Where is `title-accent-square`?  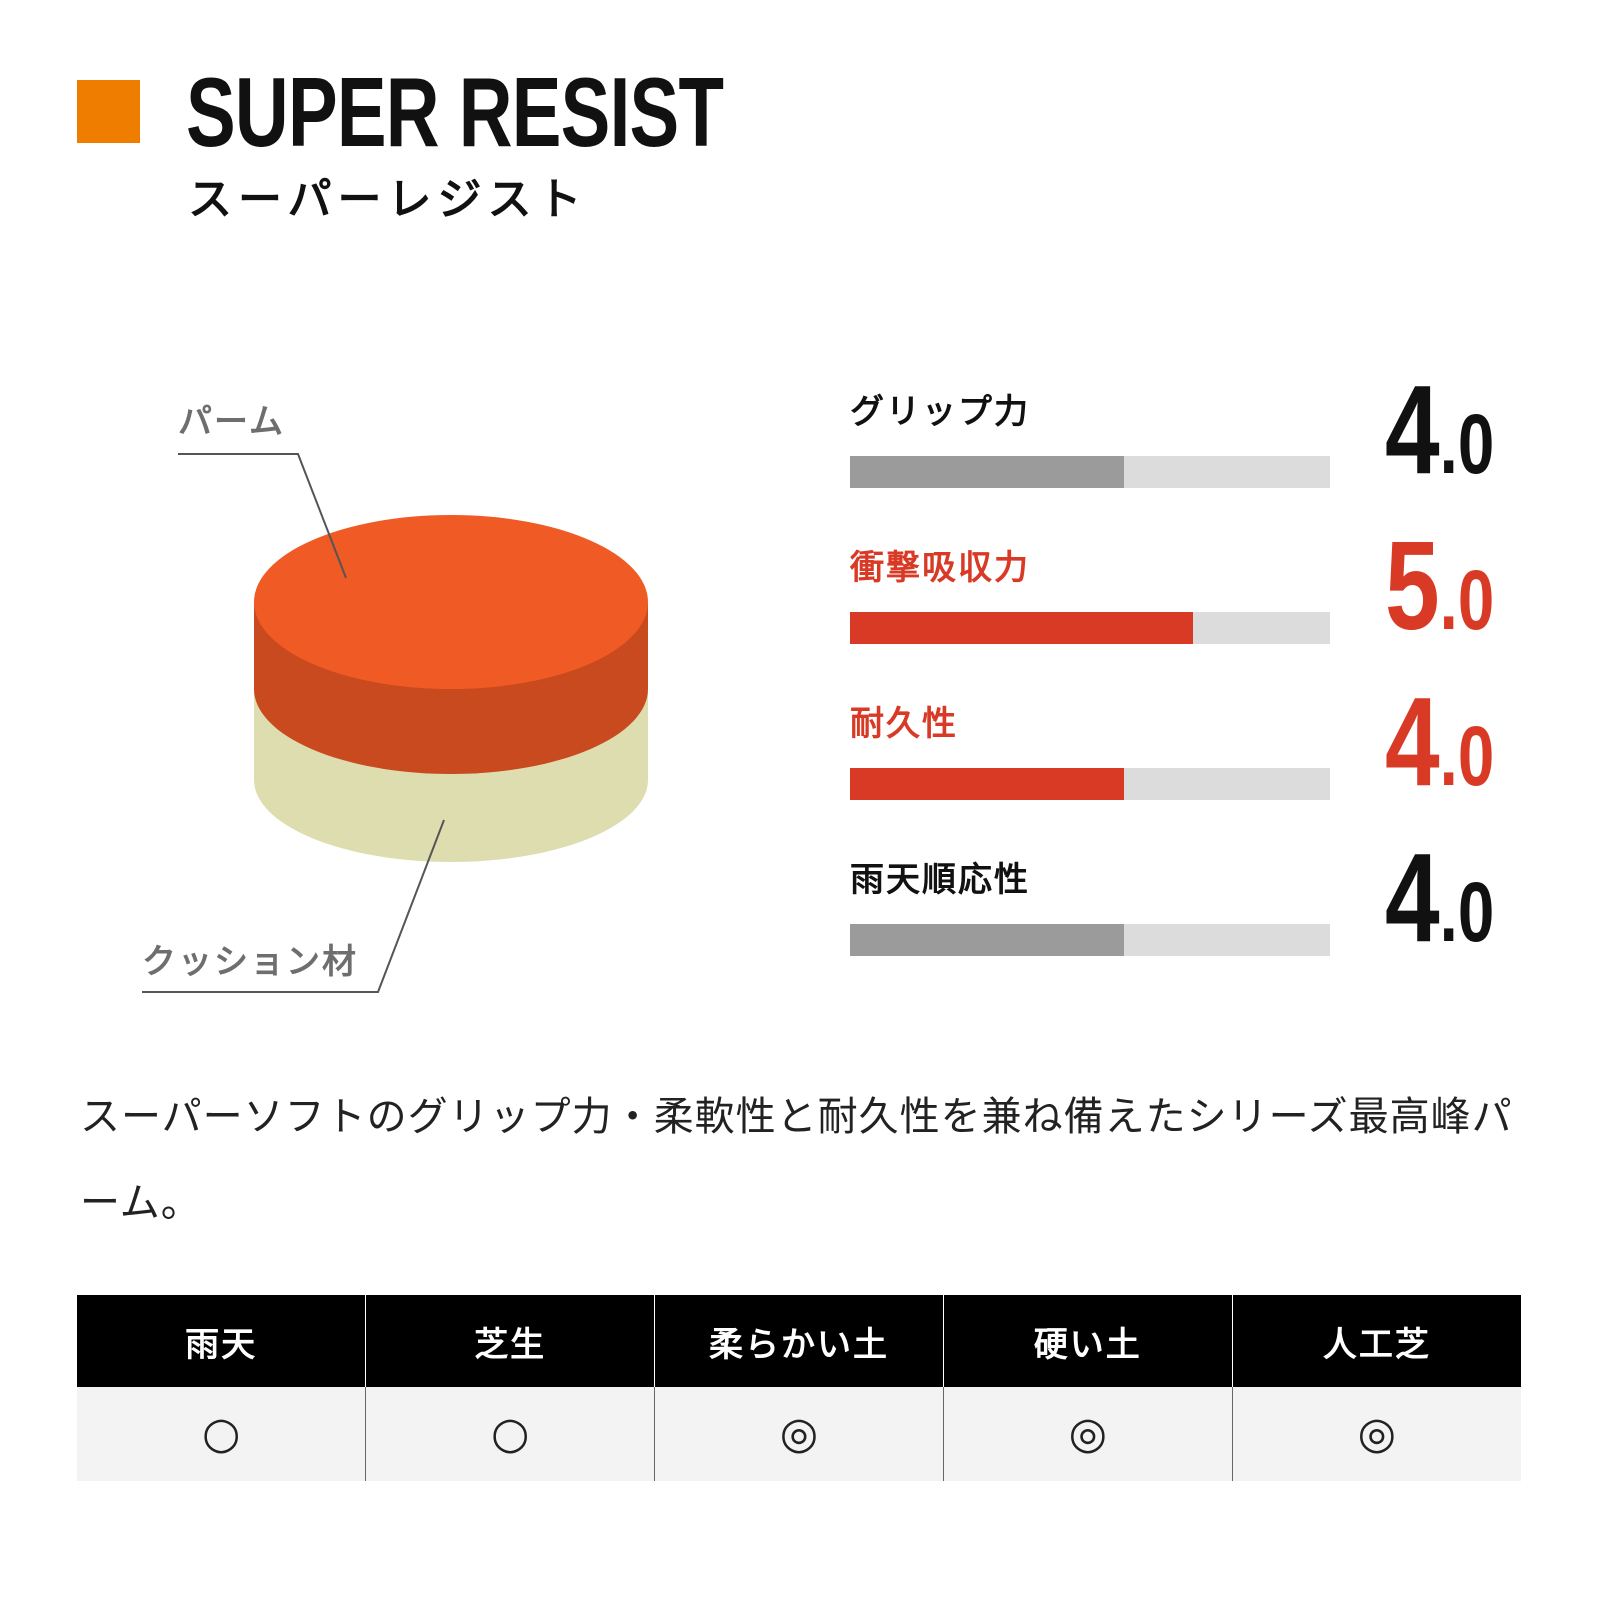
title-accent-square is located at coordinates (108, 111).